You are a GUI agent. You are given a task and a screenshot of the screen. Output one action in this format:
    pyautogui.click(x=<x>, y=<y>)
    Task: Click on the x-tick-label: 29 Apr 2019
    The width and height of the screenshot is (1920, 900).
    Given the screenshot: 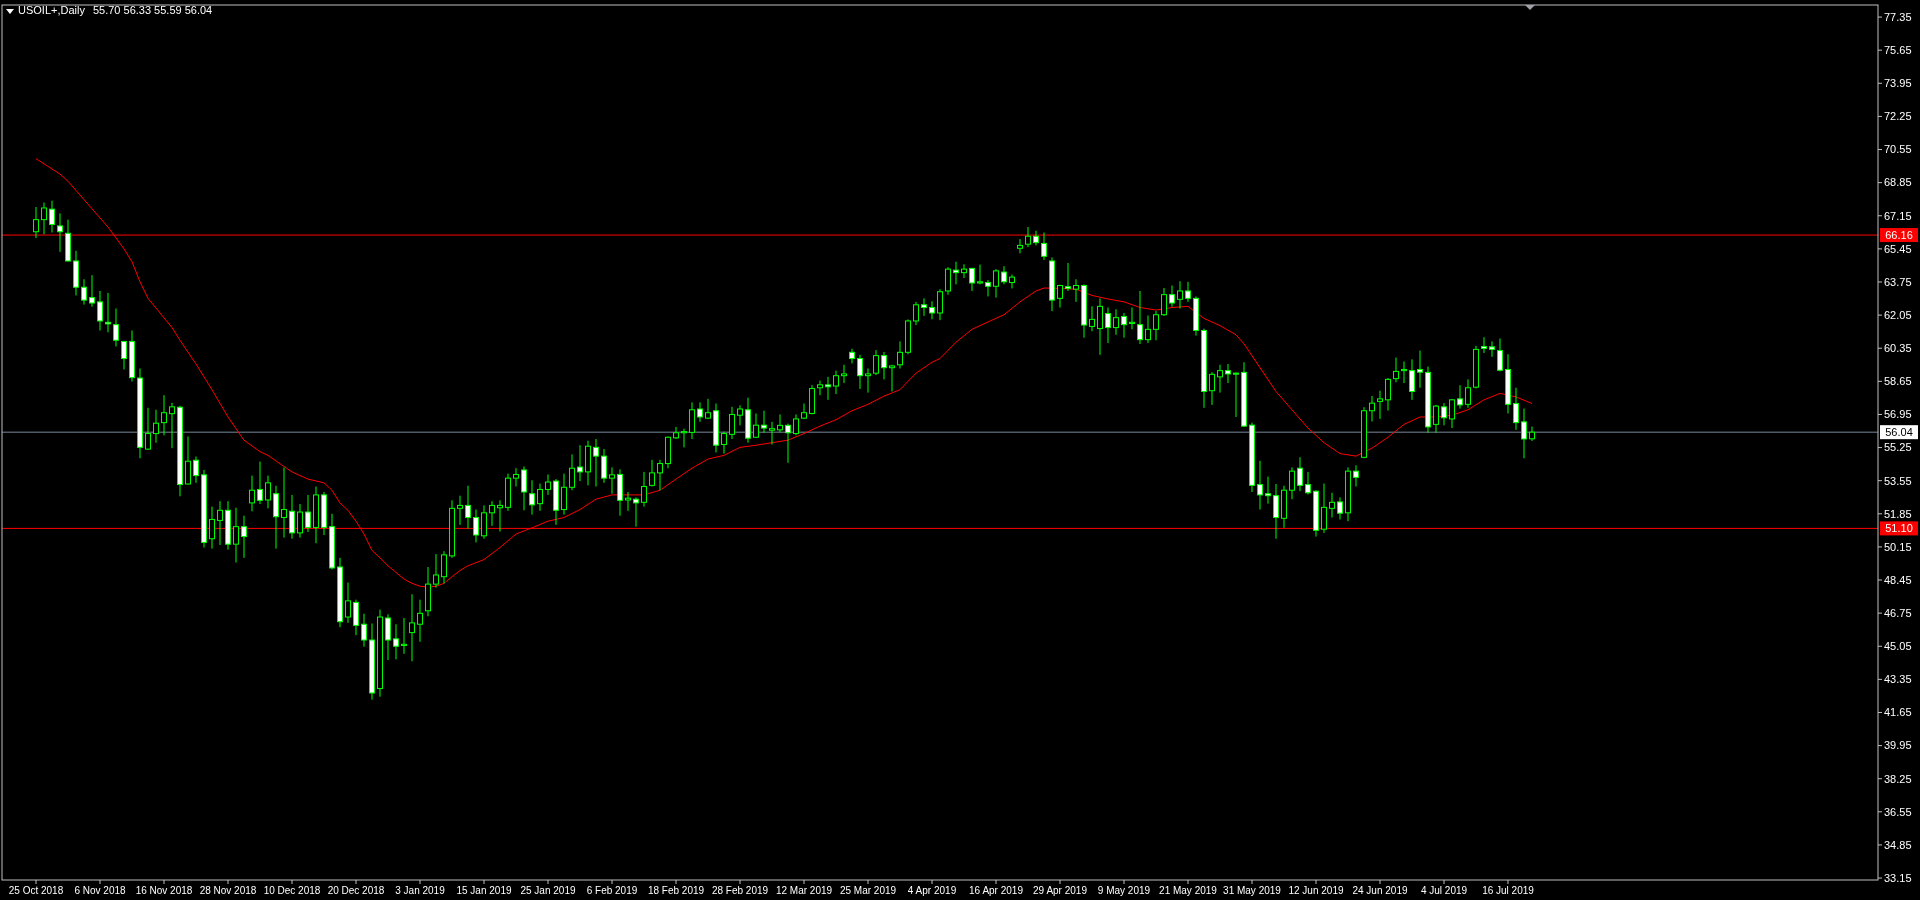 What is the action you would take?
    pyautogui.click(x=1060, y=890)
    